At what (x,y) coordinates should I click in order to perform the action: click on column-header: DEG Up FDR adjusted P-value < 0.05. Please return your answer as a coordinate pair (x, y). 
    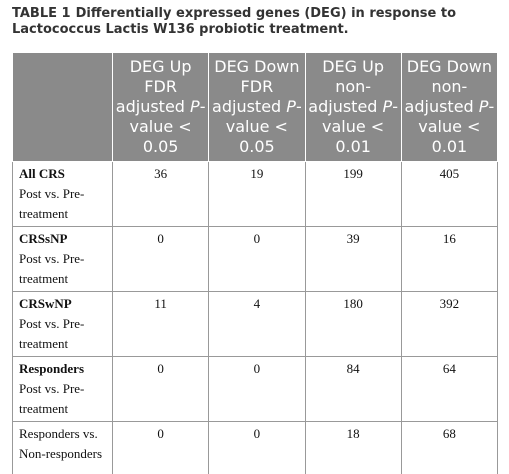
    Looking at the image, I should click on (160, 107).